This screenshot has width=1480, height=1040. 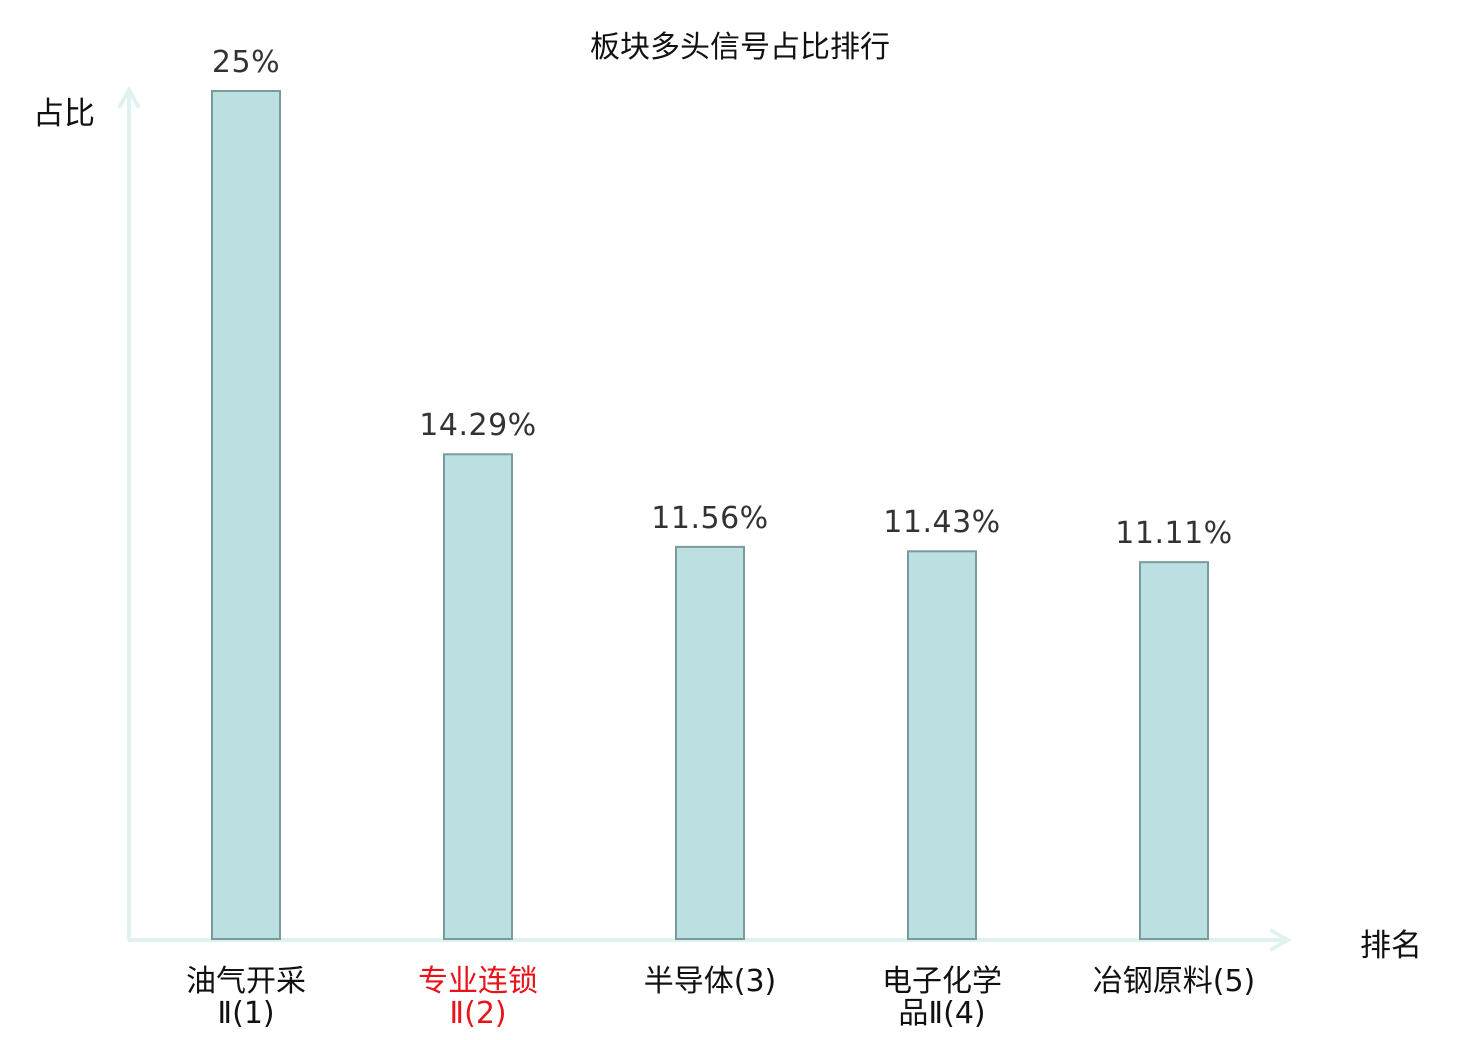 What do you see at coordinates (710, 518) in the screenshot?
I see `data-label-3: 11.56%` at bounding box center [710, 518].